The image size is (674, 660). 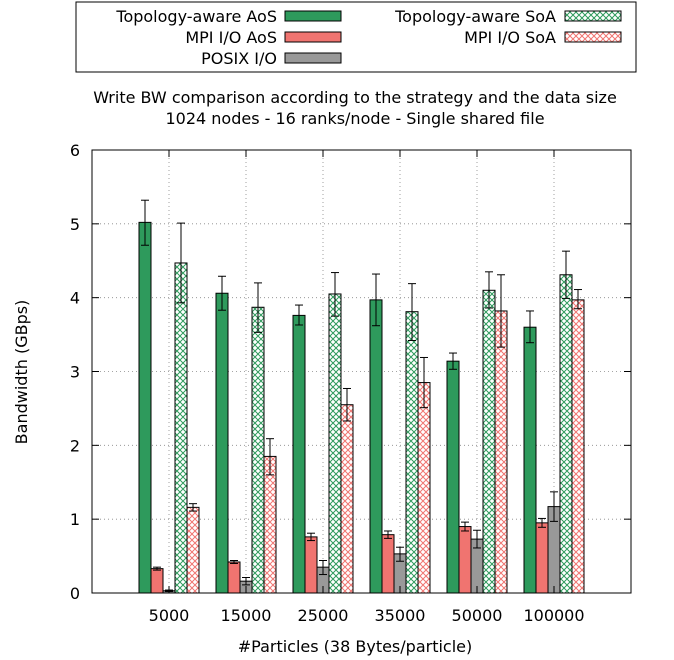 What do you see at coordinates (400, 615) in the screenshot?
I see `x-tick-label: 35000` at bounding box center [400, 615].